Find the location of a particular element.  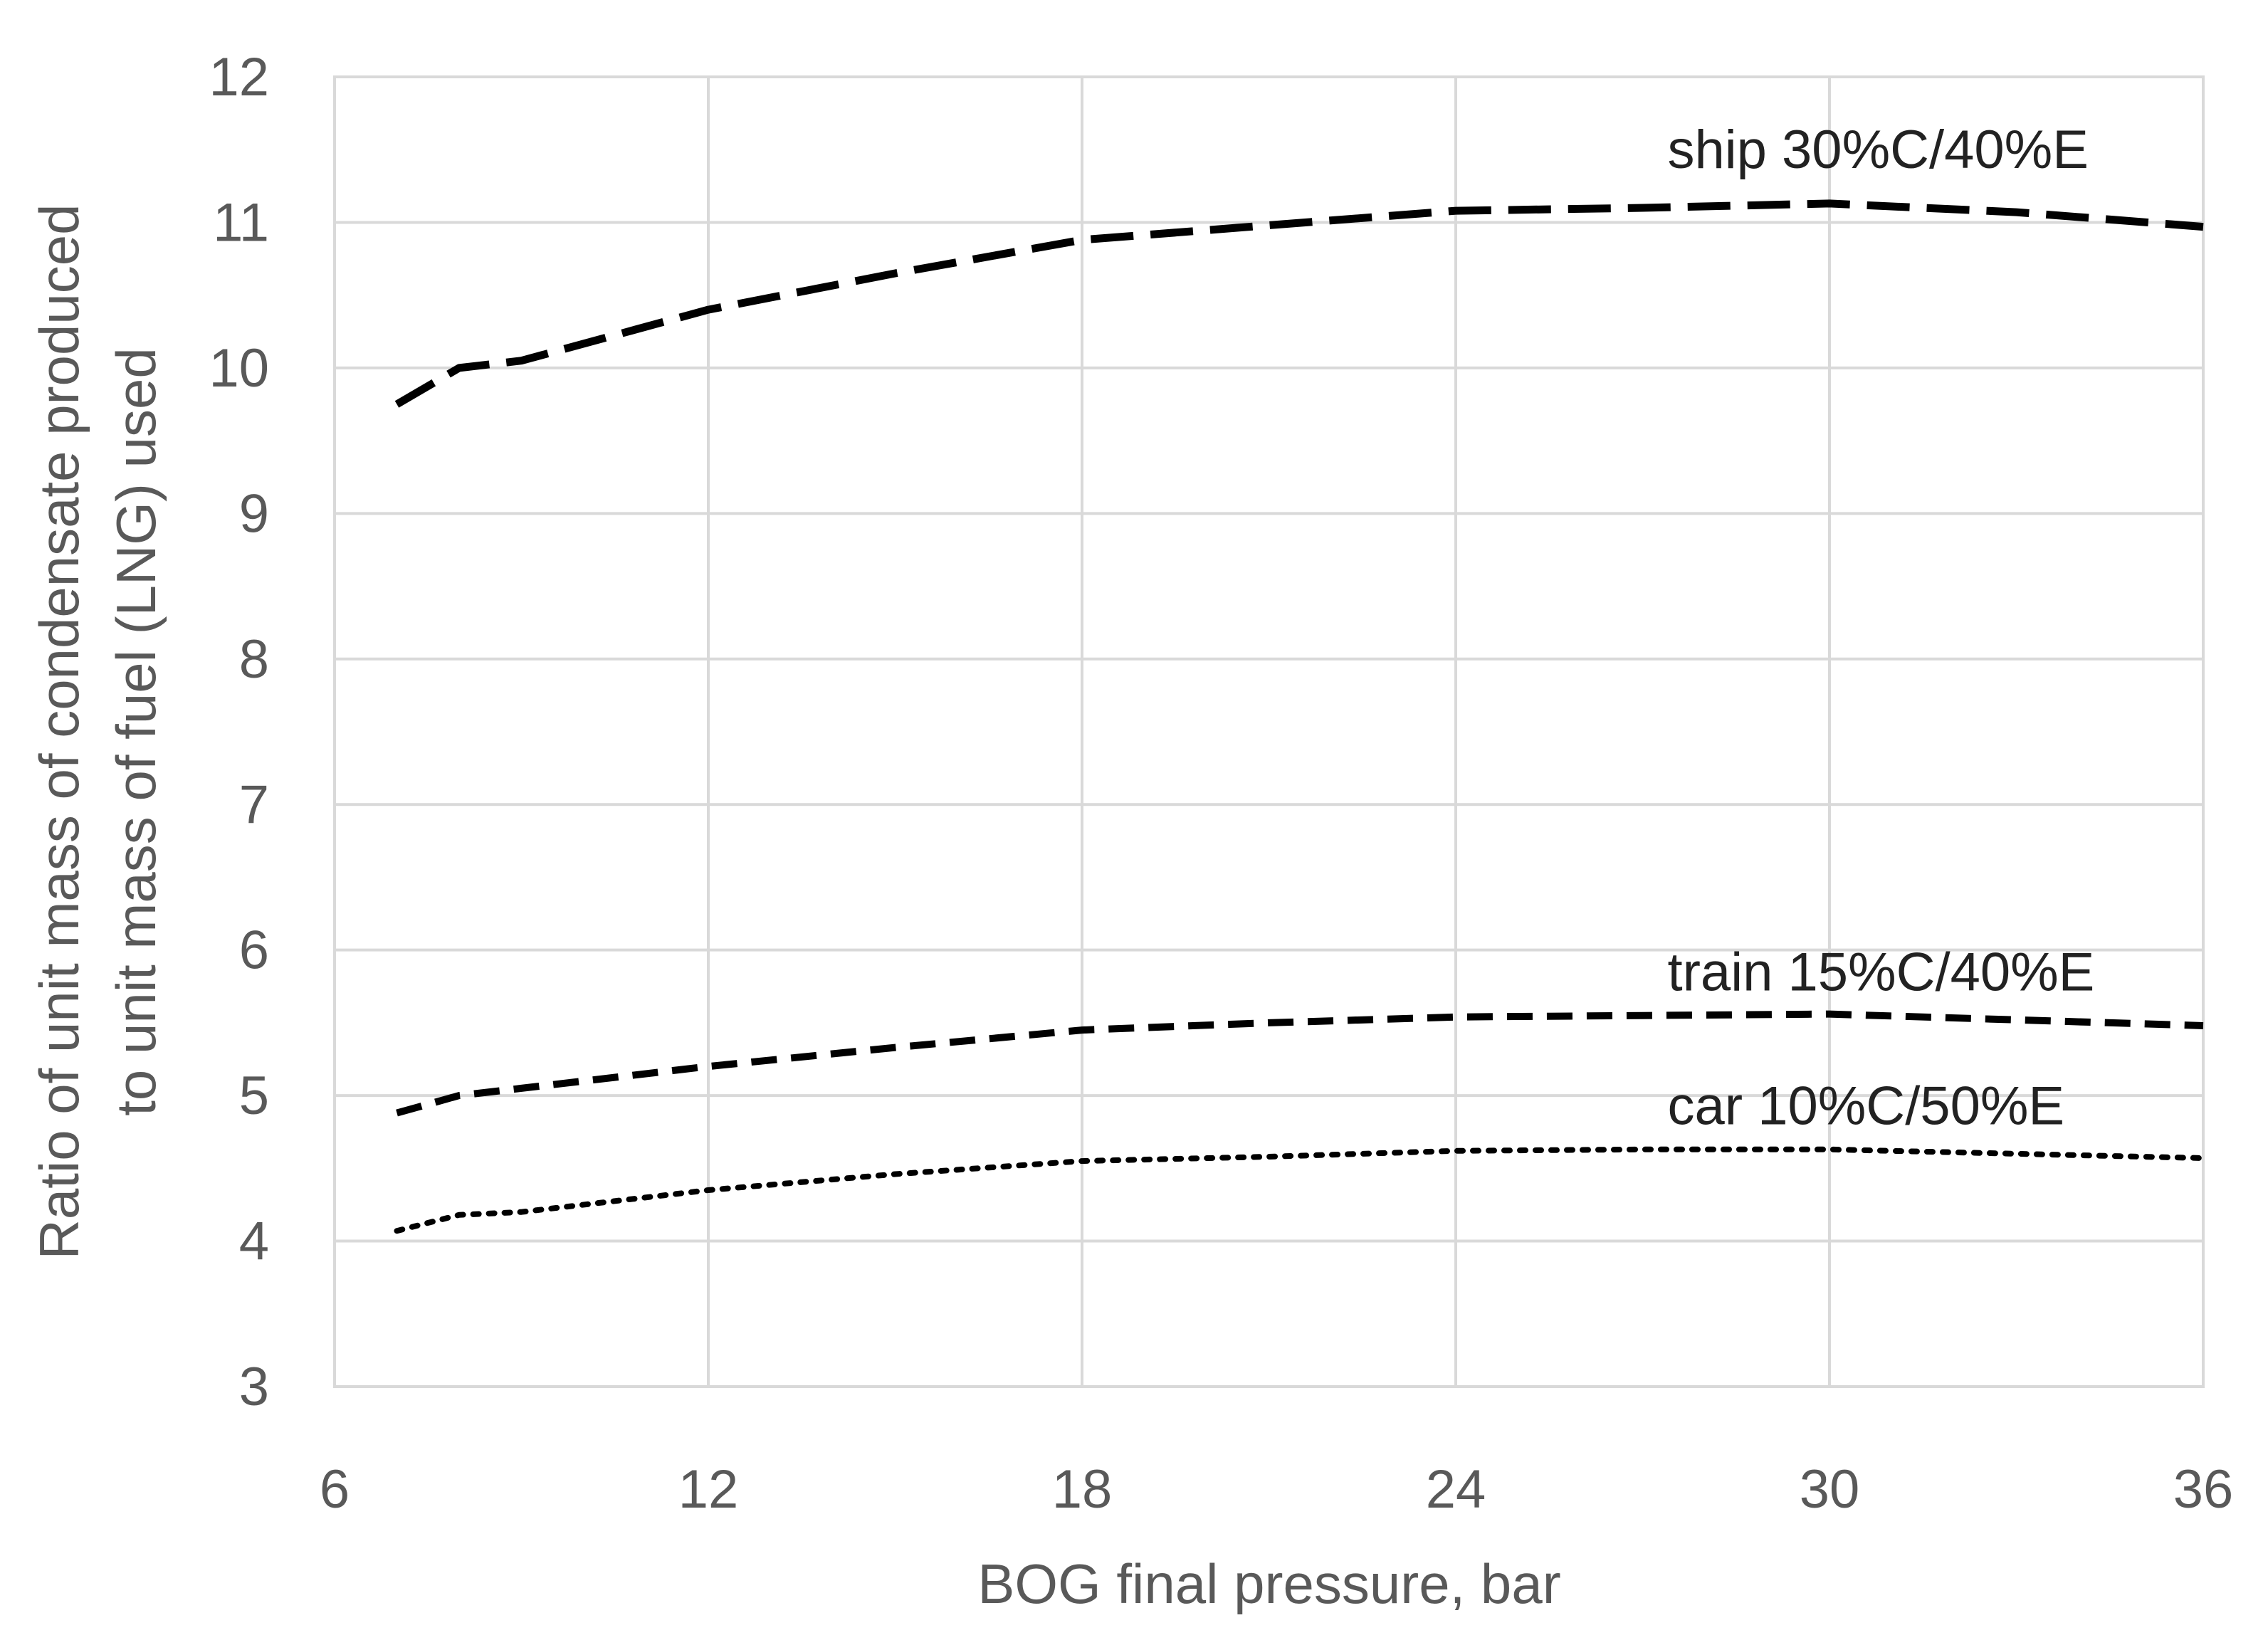

series-label-train: train 15%C/40%E is located at coordinates (1881, 972).